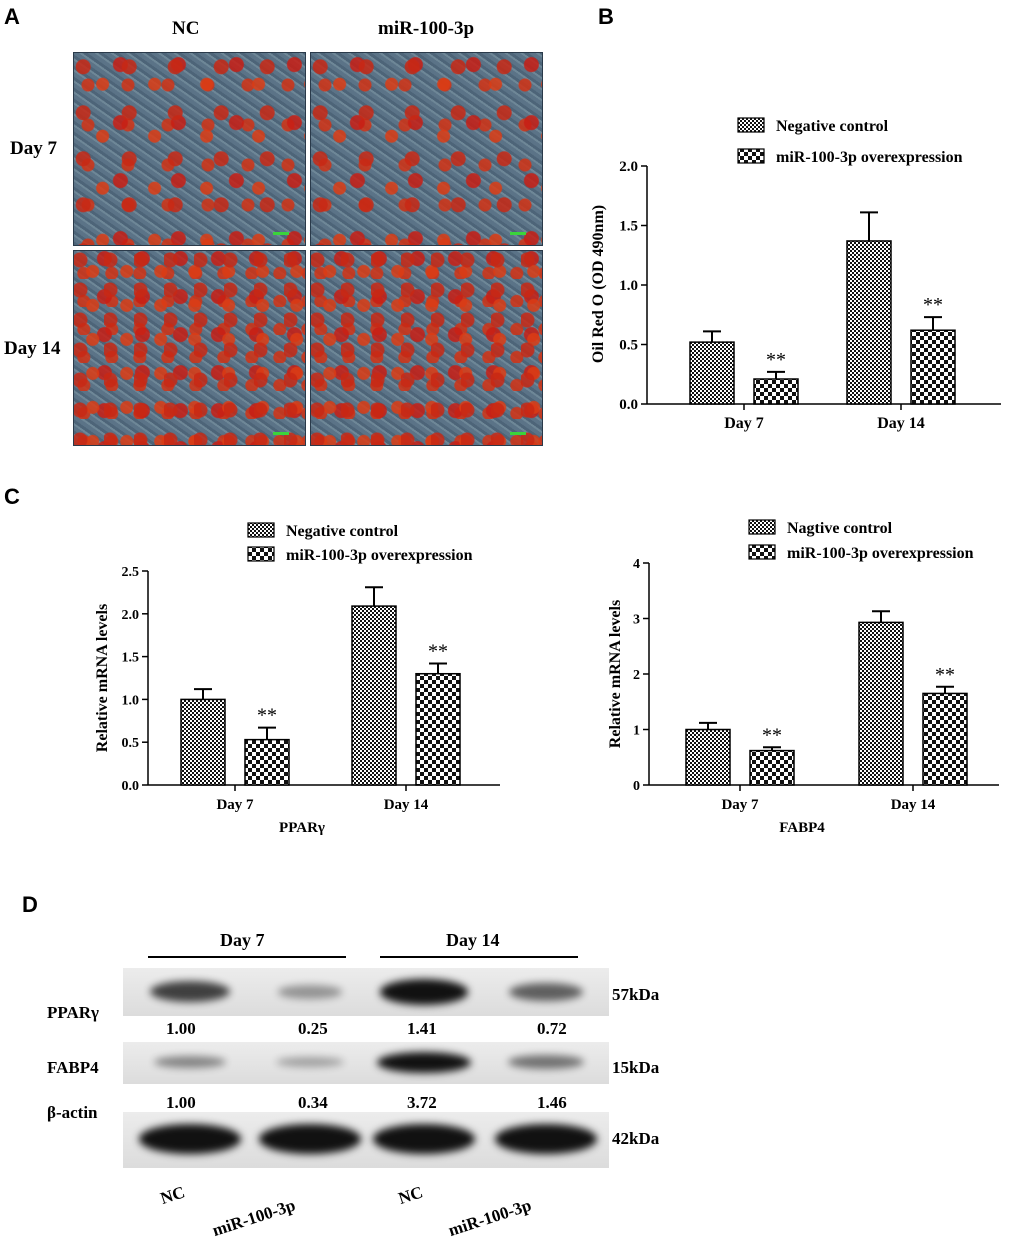 The width and height of the screenshot is (1020, 1241). Describe the element at coordinates (422, 1028) in the screenshot. I see `quant-ppar-3: 1.41` at that location.